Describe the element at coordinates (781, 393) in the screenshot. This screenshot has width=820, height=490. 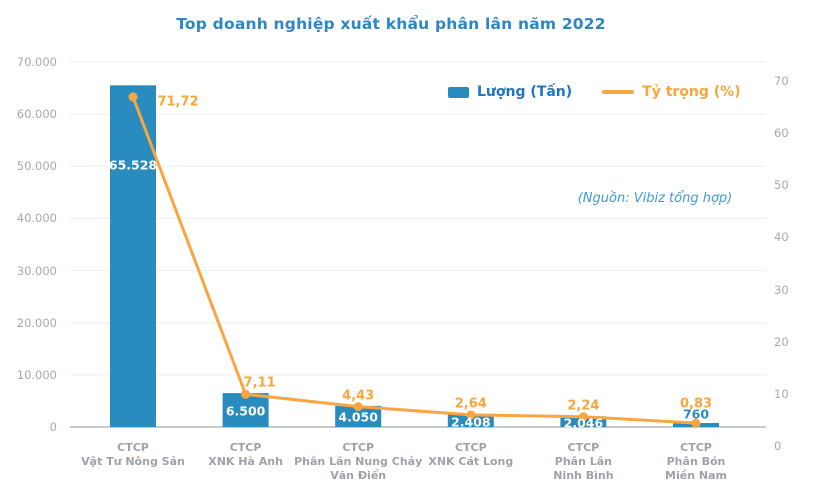
I see `y-axis-tick-right: 10` at that location.